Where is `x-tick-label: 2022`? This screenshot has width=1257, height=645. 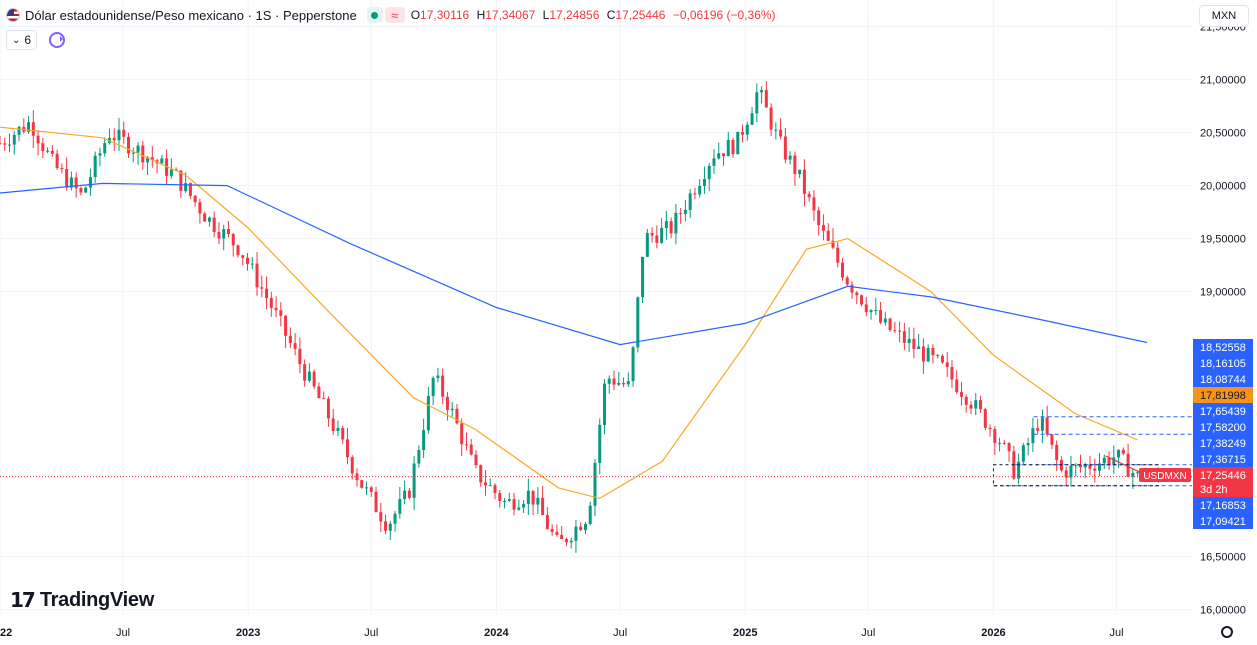
x-tick-label: 2022 is located at coordinates (6, 633).